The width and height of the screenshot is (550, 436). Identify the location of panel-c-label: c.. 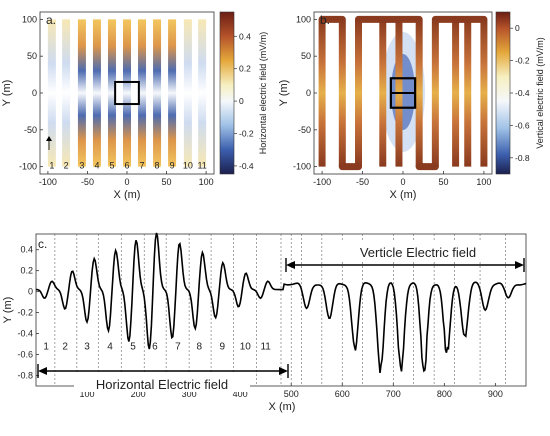
(42, 244).